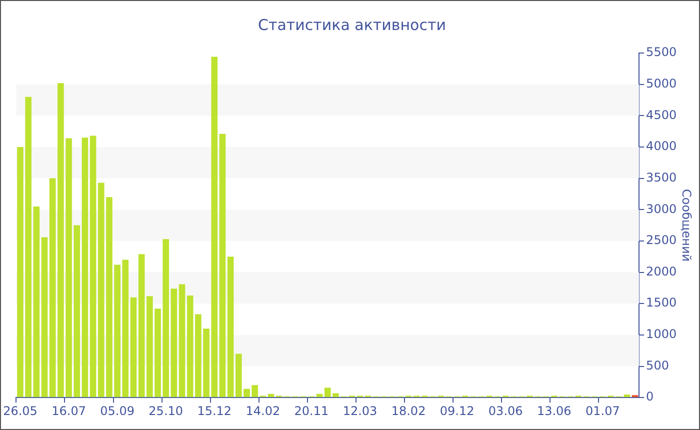 The image size is (700, 430). What do you see at coordinates (661, 115) in the screenshot?
I see `y-tick-label: 4500` at bounding box center [661, 115].